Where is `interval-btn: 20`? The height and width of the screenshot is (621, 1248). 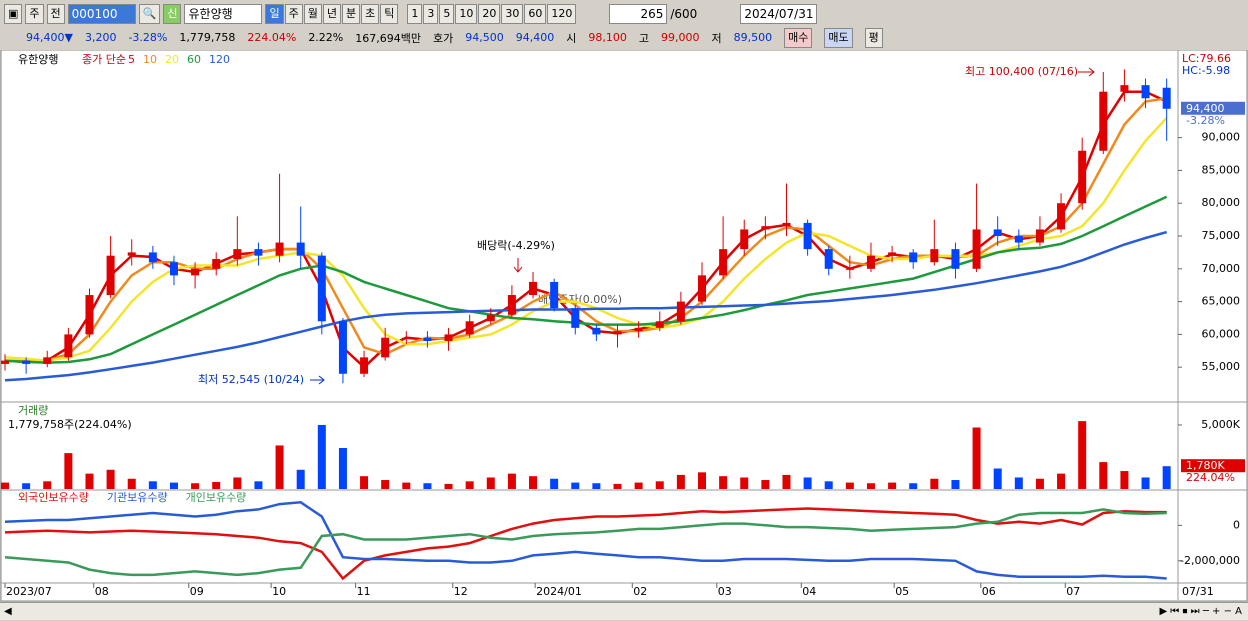
interval-btn: 20 is located at coordinates (489, 14).